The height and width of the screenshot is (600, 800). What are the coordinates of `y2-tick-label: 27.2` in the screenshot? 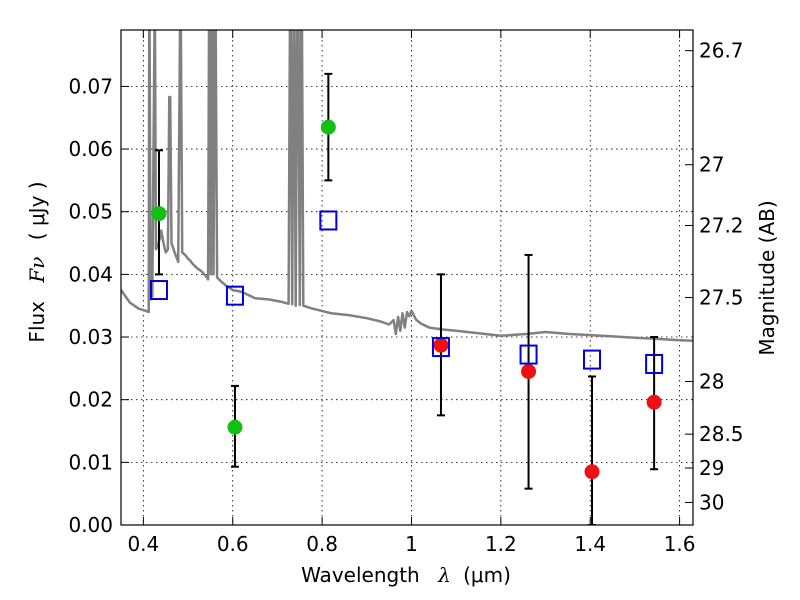 It's located at (721, 225).